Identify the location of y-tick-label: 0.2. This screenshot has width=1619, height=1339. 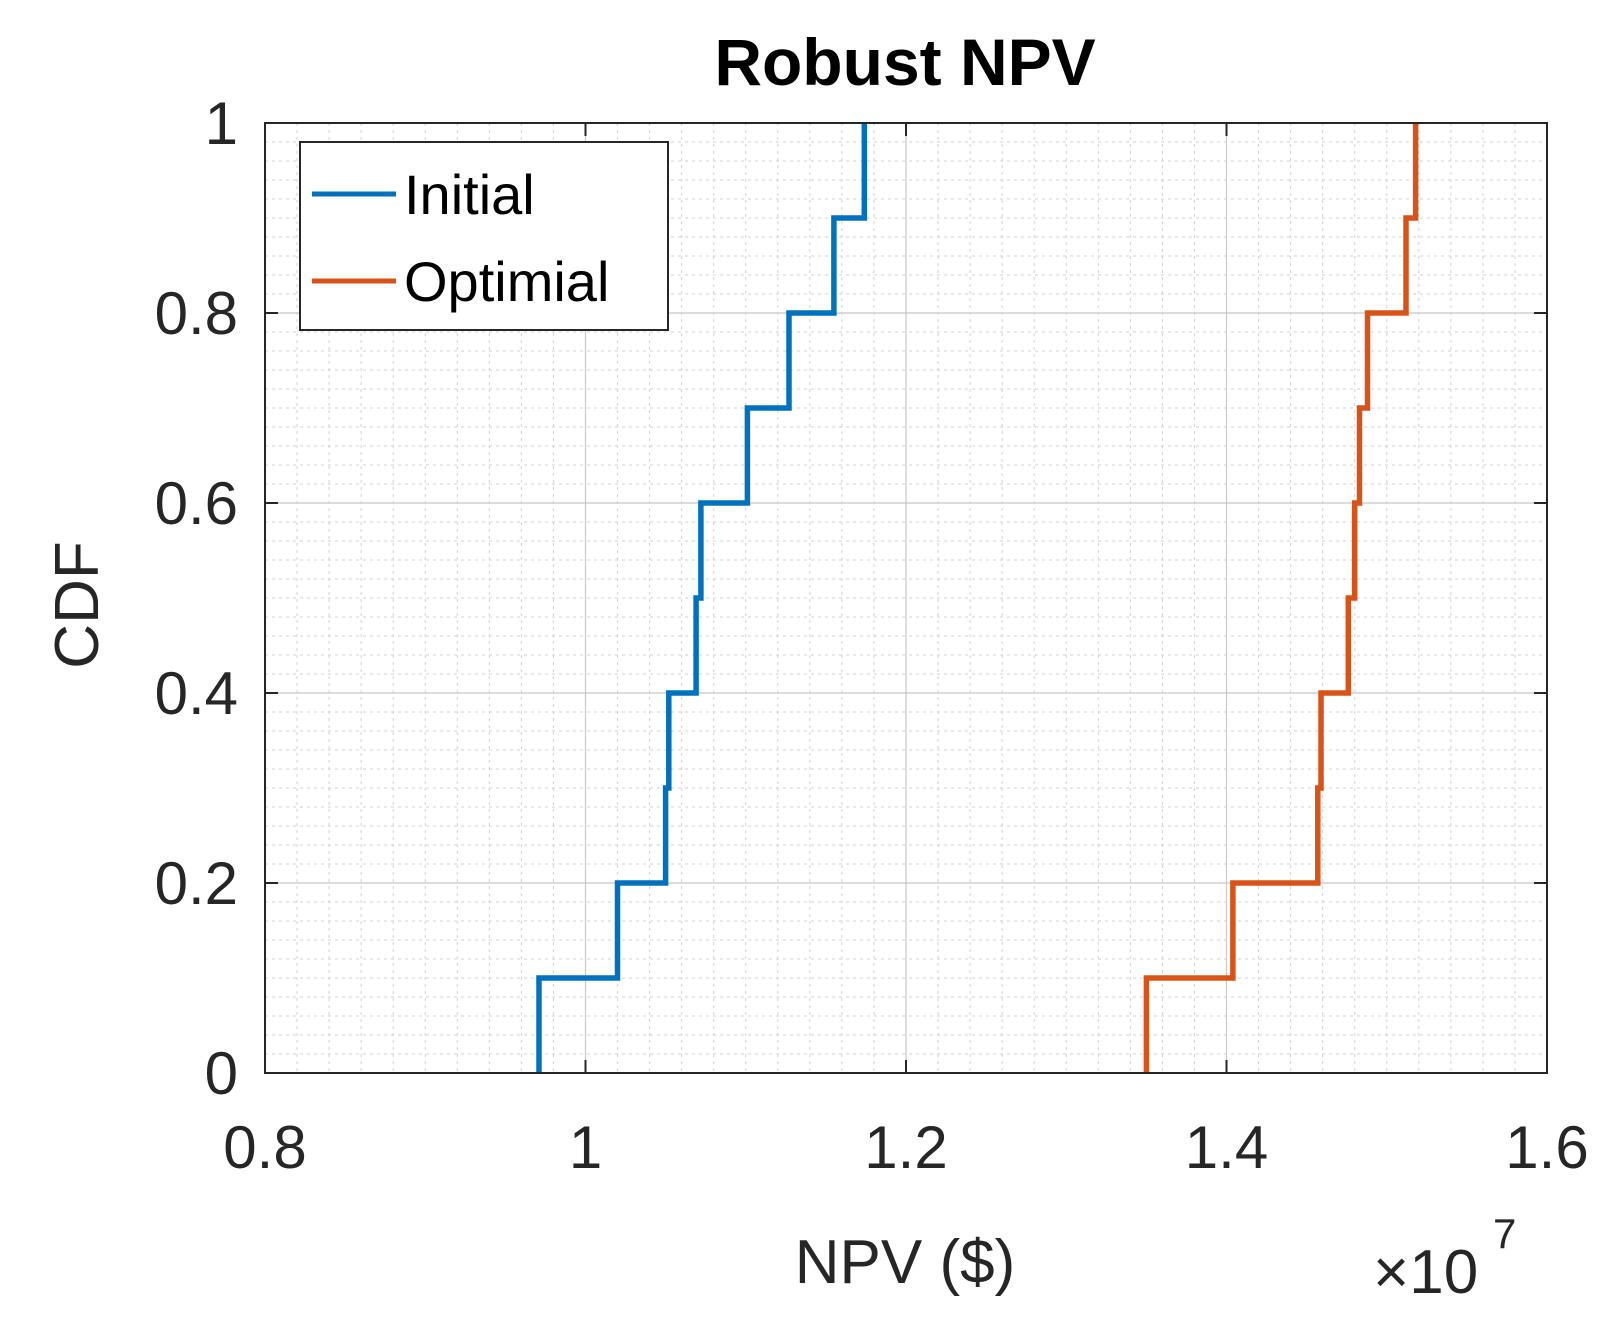
(196, 883).